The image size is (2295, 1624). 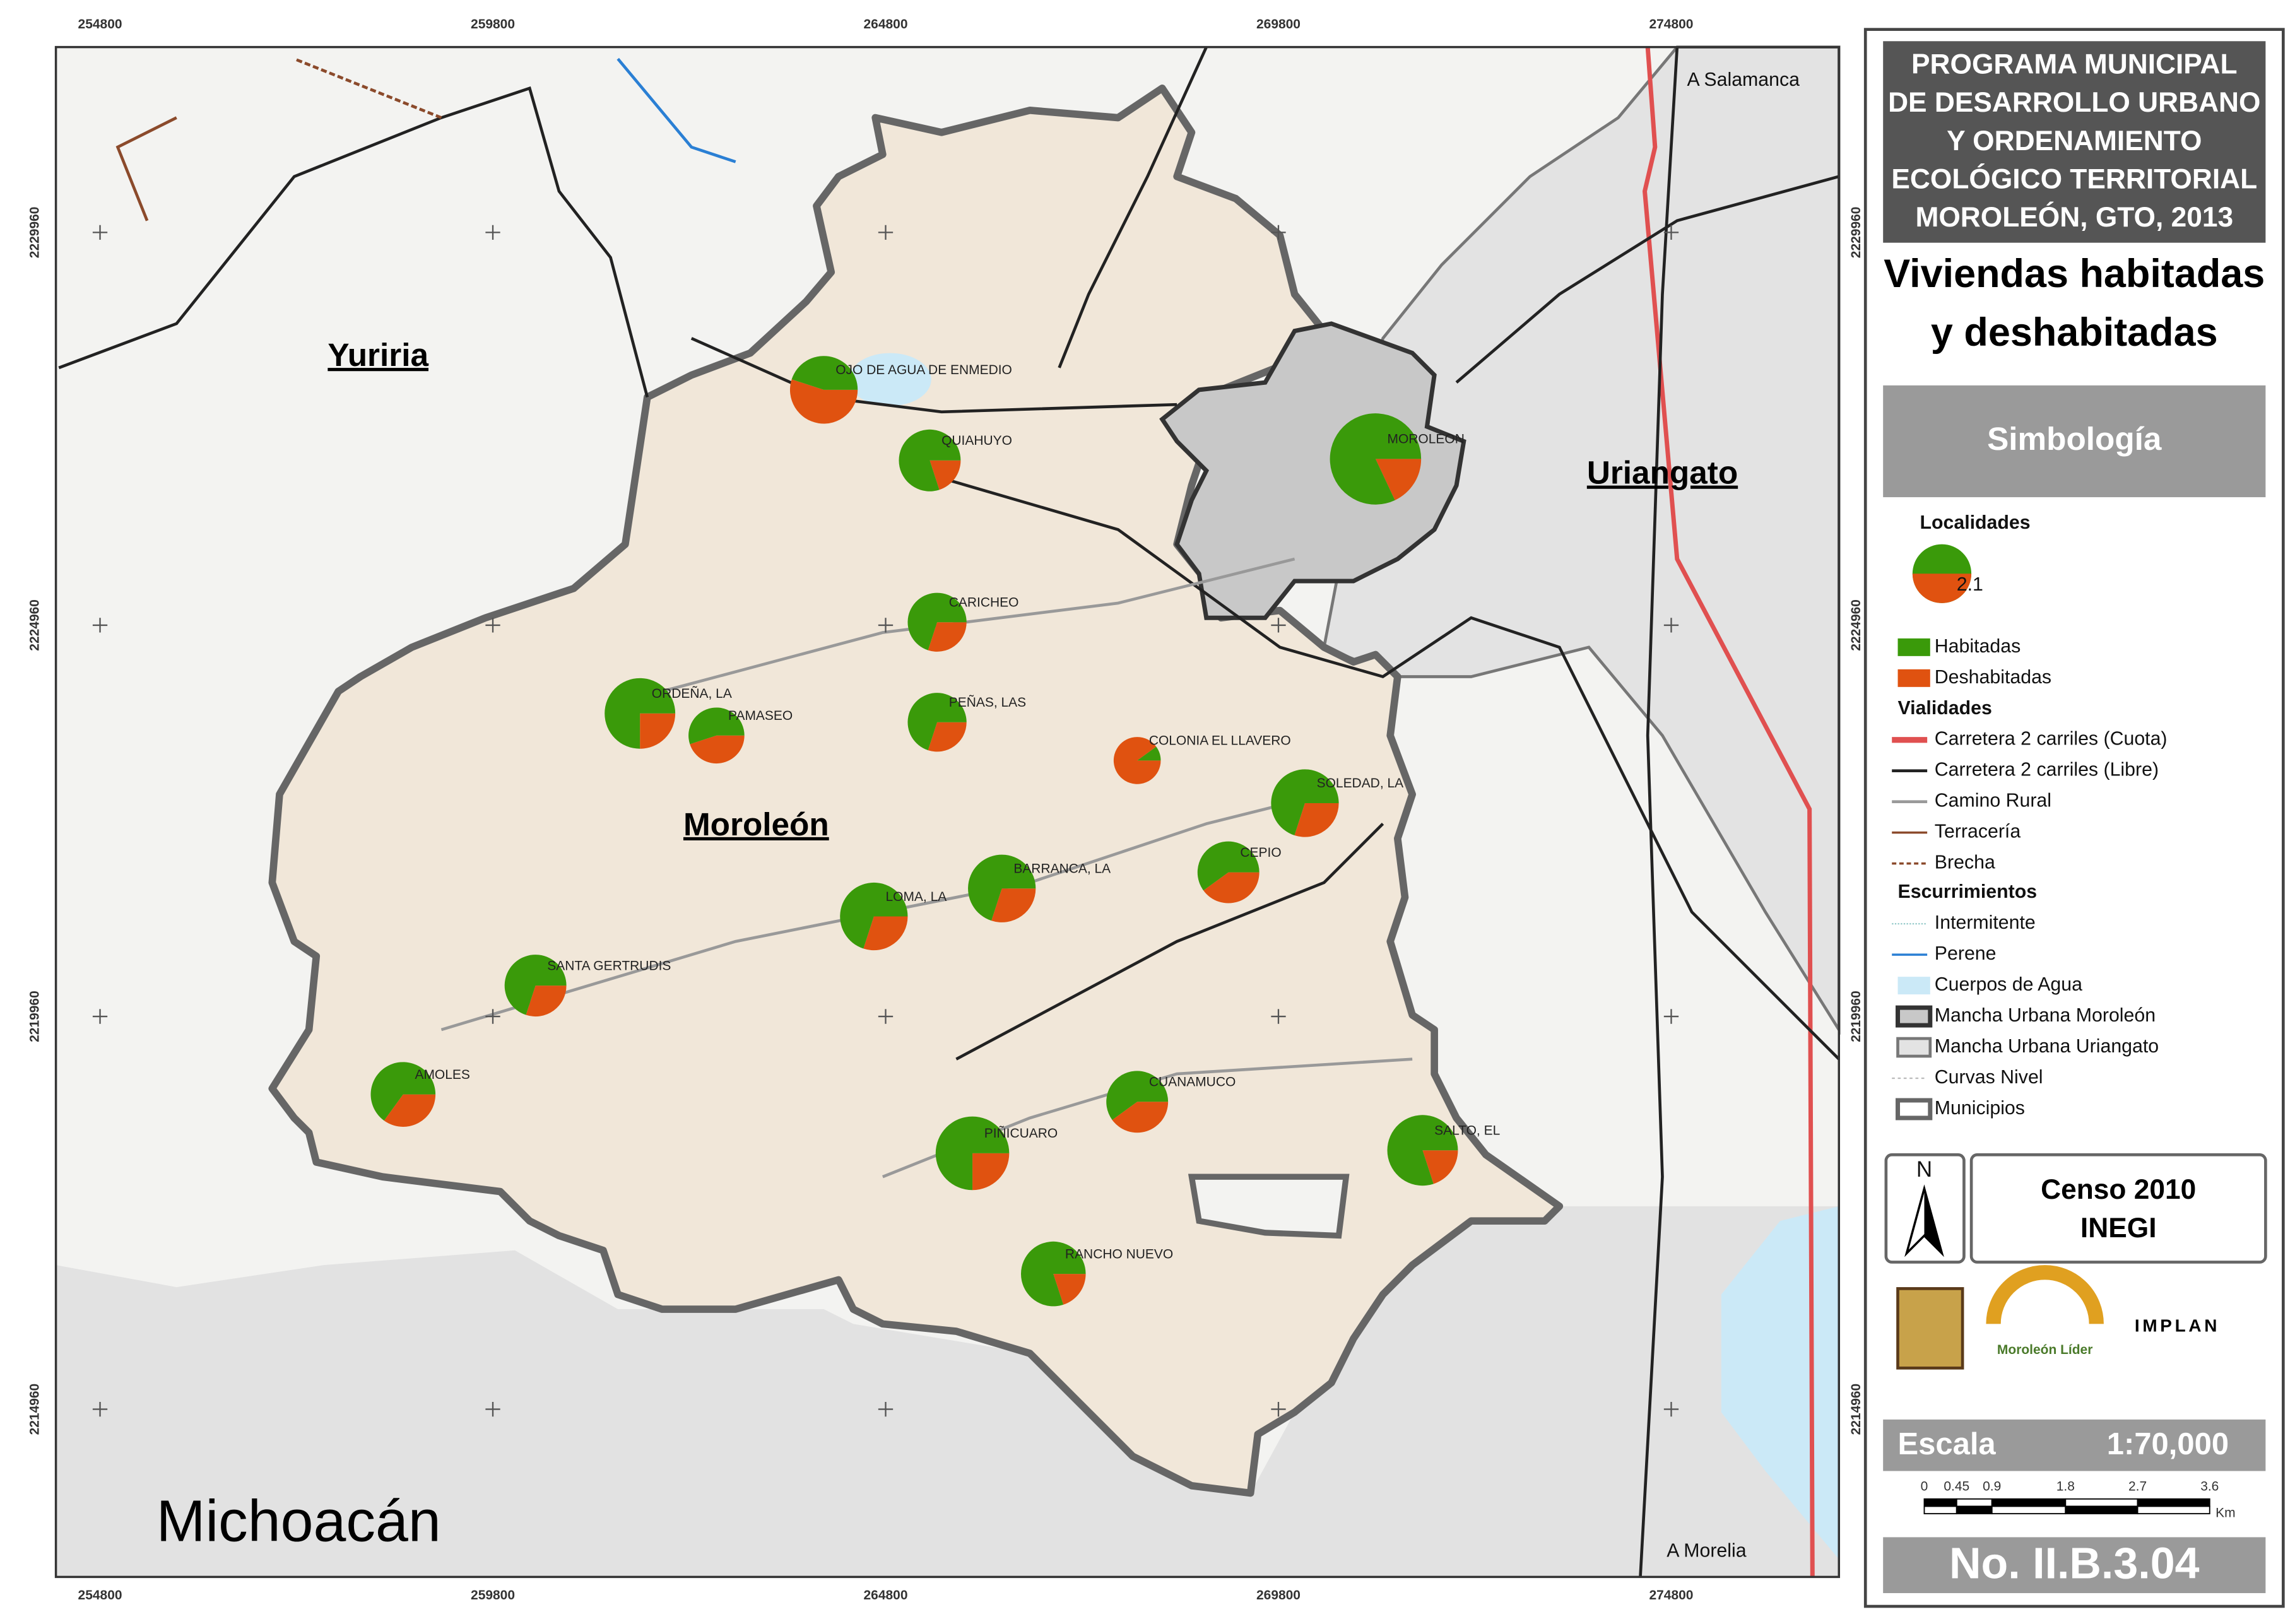 What do you see at coordinates (442, 1075) in the screenshot?
I see `locality-label: AMOLES` at bounding box center [442, 1075].